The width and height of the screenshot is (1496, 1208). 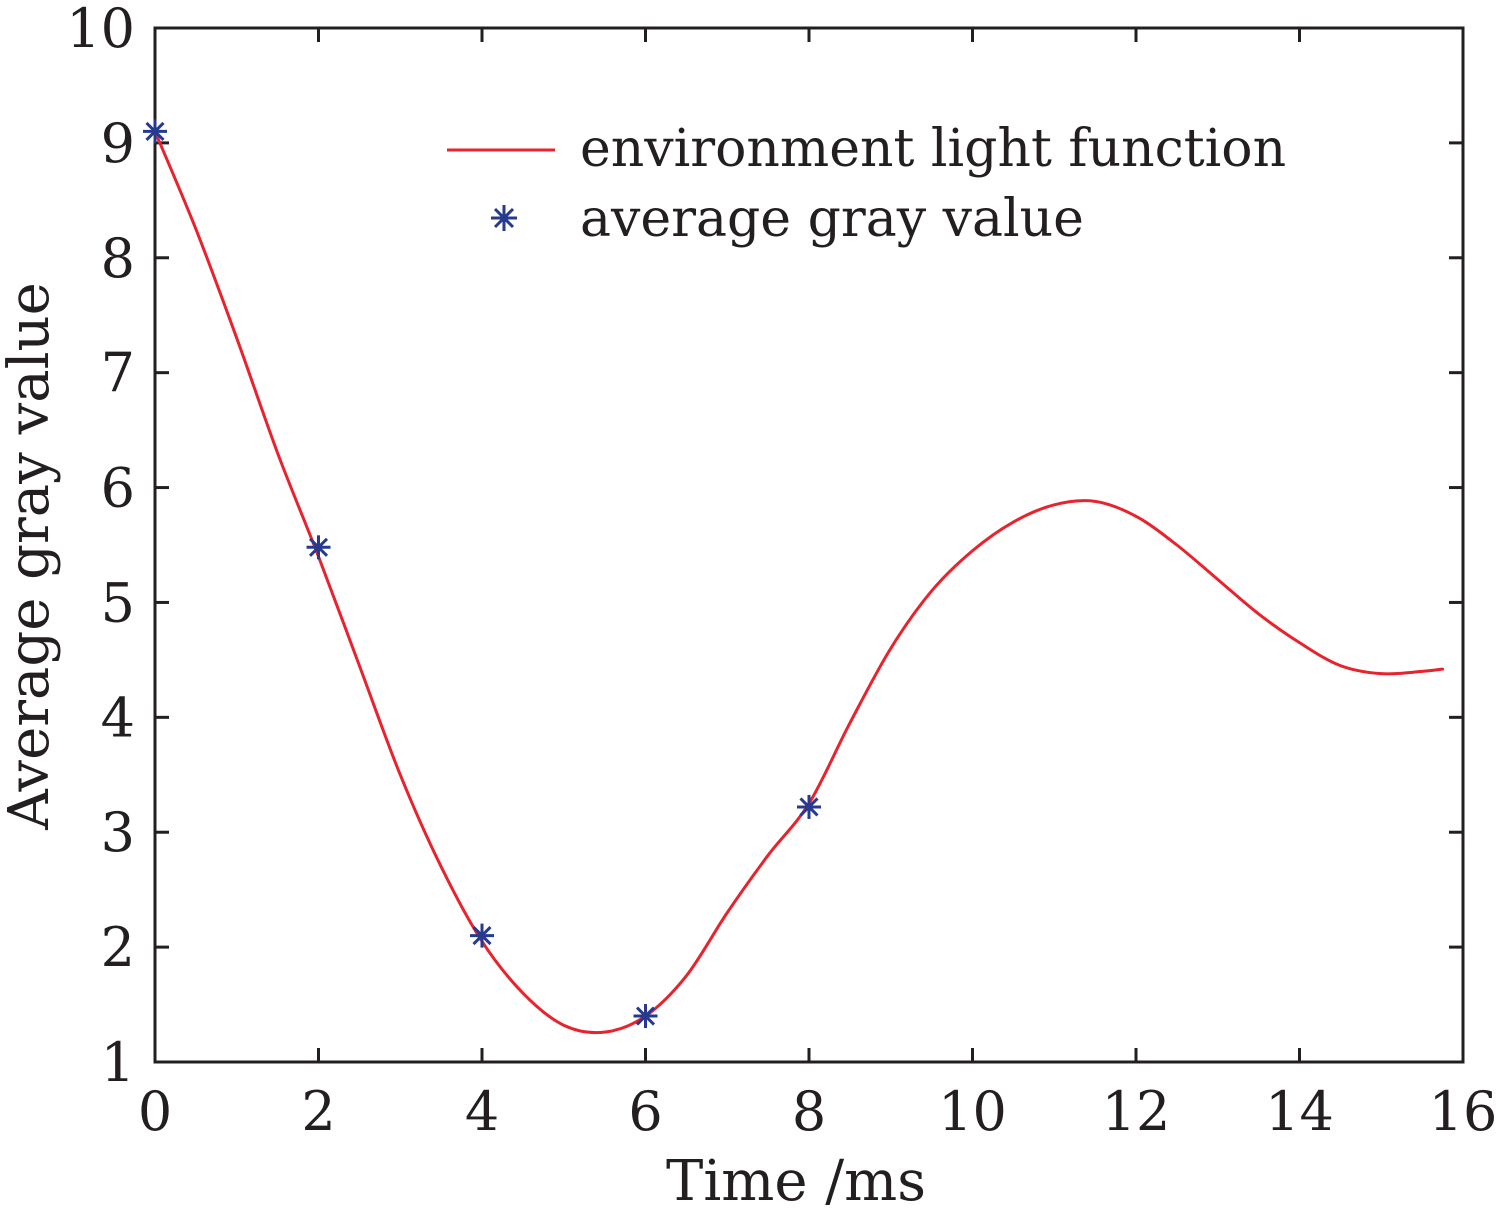 What do you see at coordinates (118, 717) in the screenshot?
I see `y-tick-label: 4` at bounding box center [118, 717].